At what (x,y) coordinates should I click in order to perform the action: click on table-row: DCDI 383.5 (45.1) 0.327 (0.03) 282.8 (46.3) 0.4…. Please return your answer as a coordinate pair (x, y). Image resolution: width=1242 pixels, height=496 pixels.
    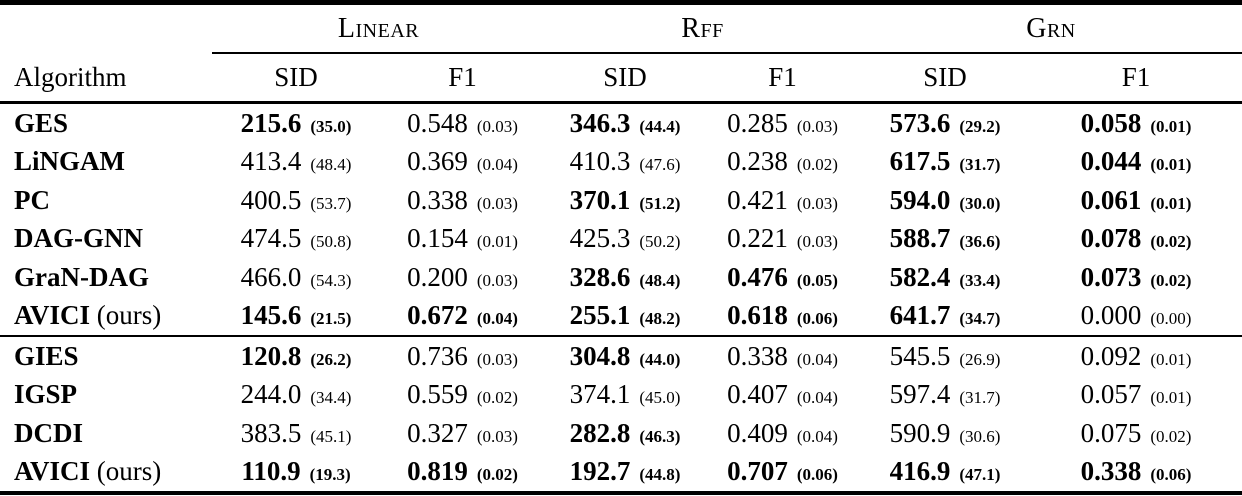
    Looking at the image, I should click on (621, 433).